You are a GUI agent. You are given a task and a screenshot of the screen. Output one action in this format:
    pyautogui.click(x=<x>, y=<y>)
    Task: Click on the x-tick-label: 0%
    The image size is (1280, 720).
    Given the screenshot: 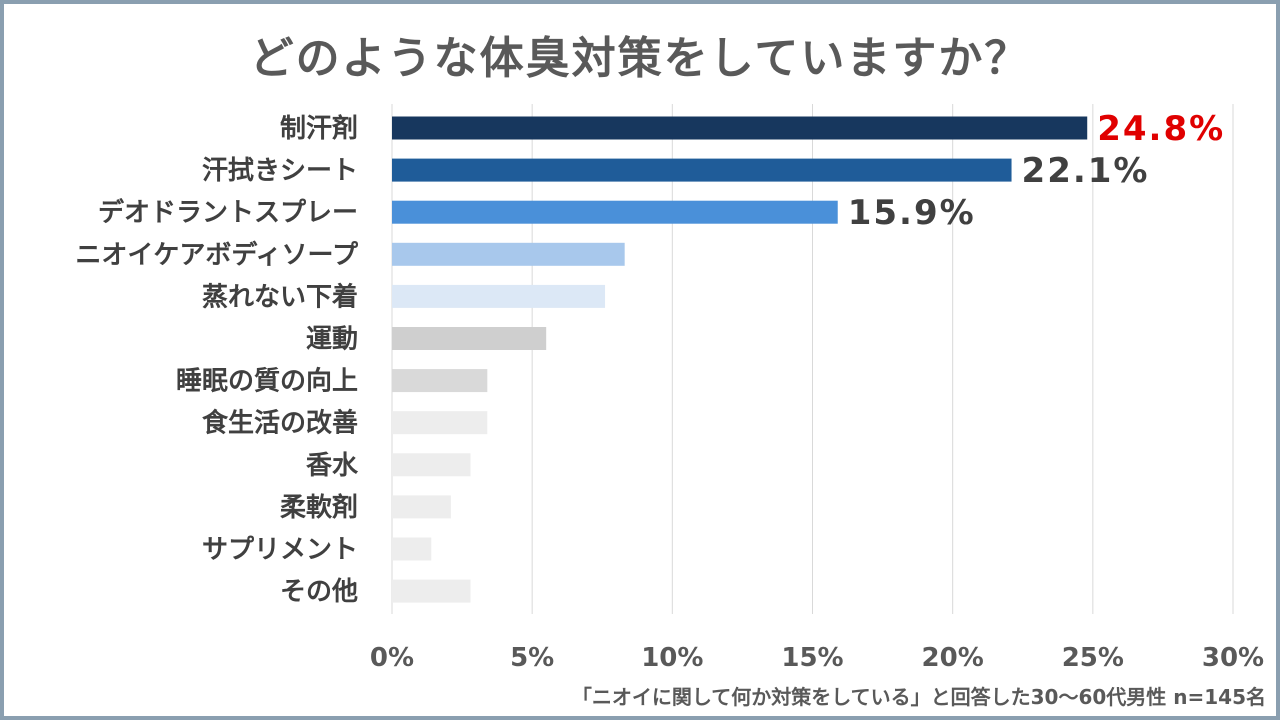 What is the action you would take?
    pyautogui.click(x=392, y=658)
    